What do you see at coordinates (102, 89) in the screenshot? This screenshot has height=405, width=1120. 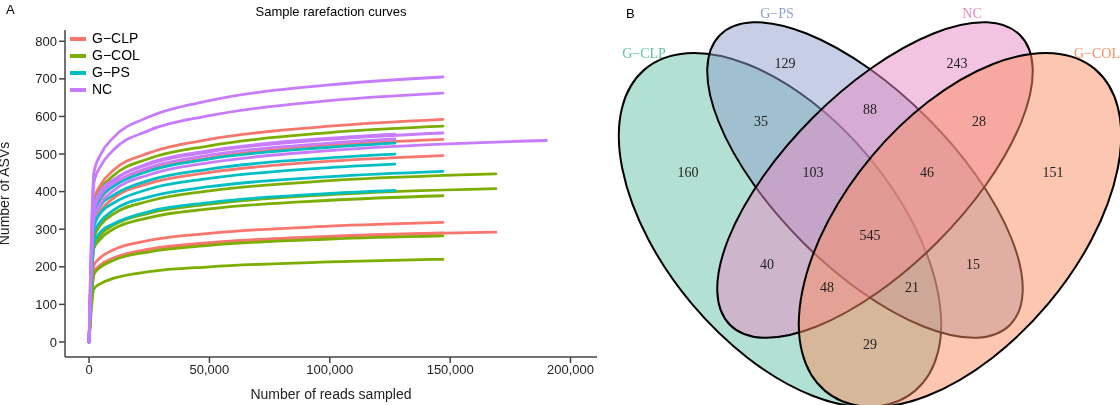 I see `legend-label: NC` at bounding box center [102, 89].